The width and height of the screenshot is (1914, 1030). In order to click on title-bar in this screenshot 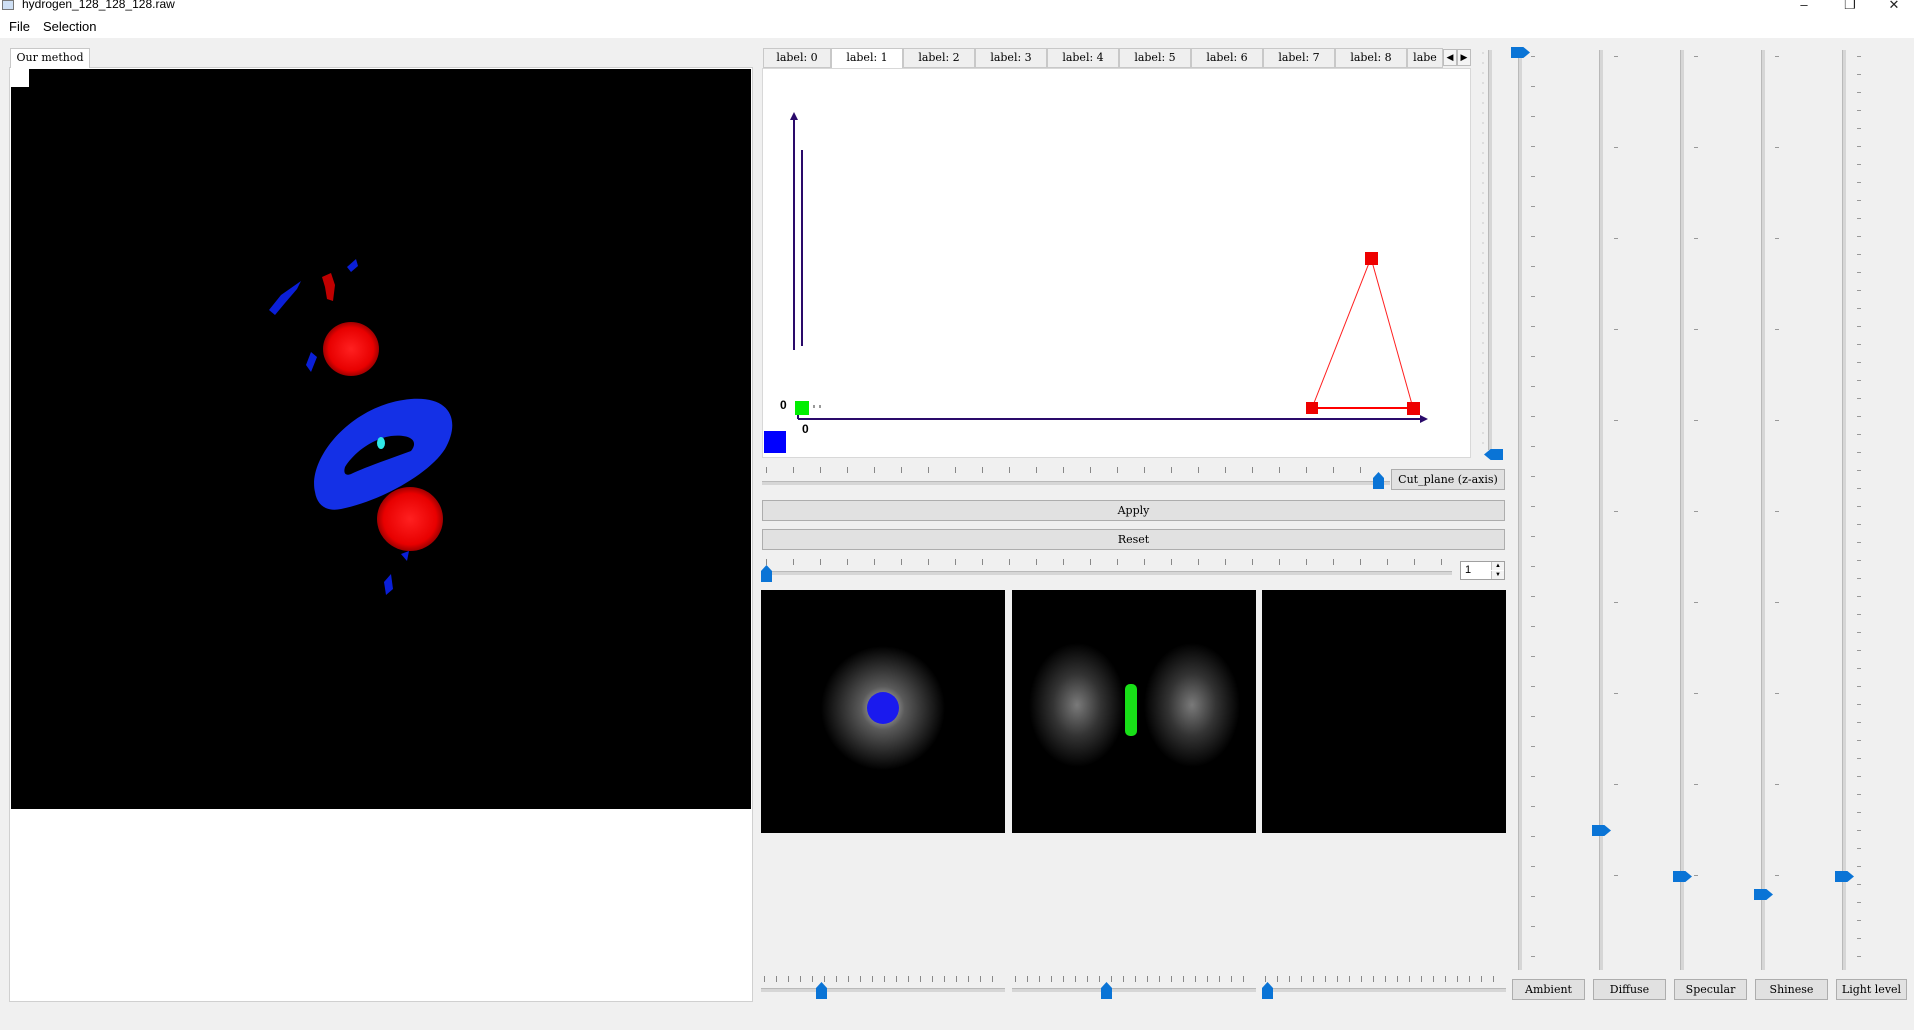, I will do `click(957, 7)`.